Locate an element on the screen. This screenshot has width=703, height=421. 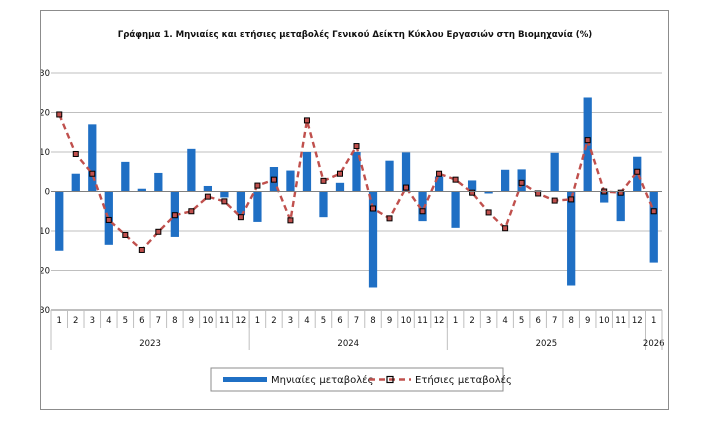
legend: Μηνιαίες μεταβολές Ετήσιες μεταβολές is located at coordinates (361, 379).